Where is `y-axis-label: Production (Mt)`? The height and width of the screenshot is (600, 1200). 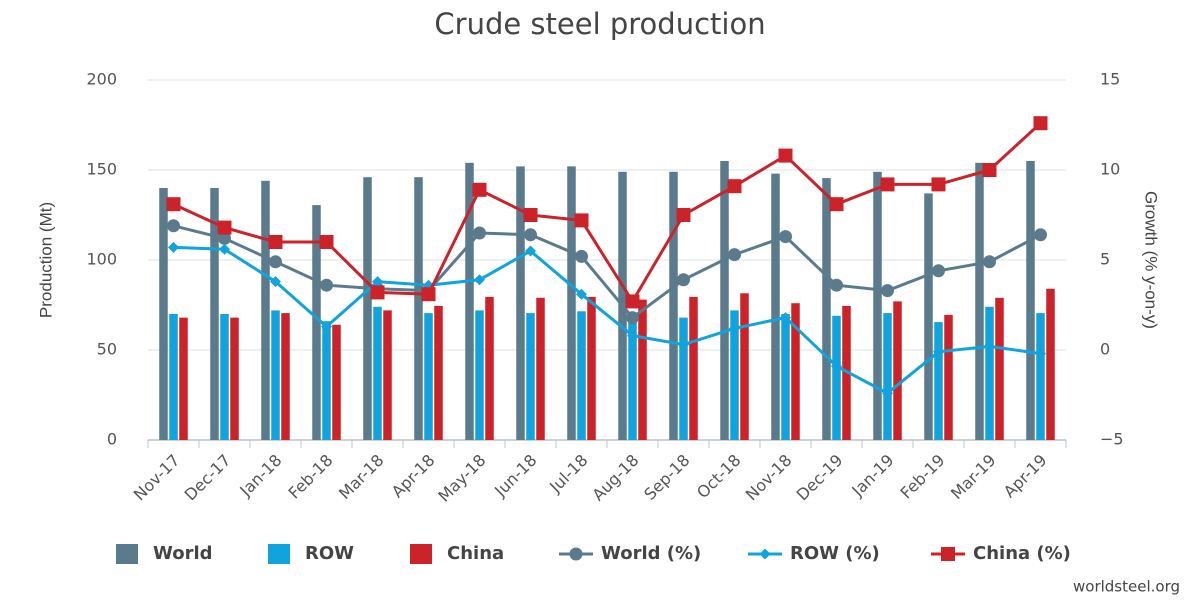 y-axis-label: Production (Mt) is located at coordinates (45, 260).